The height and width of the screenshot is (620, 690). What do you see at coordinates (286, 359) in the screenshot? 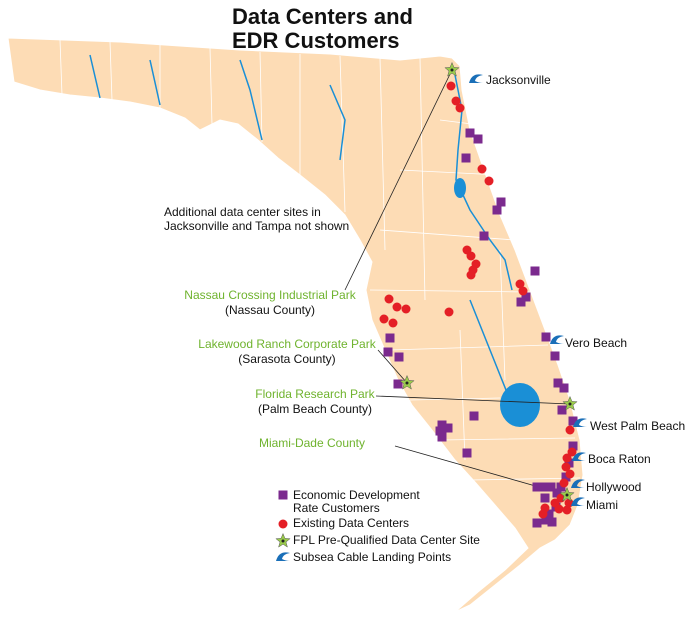
I see `site-county: (Sarasota County)` at bounding box center [286, 359].